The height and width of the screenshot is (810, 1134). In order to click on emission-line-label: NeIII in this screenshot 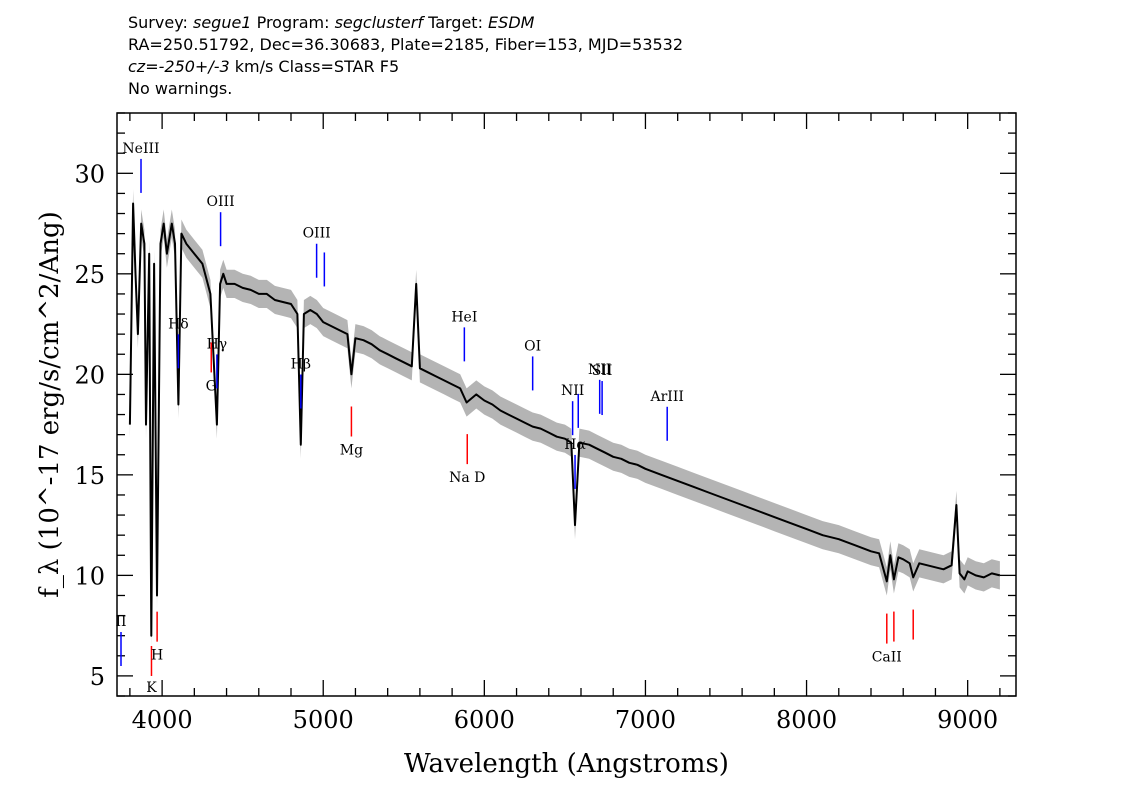, I will do `click(140, 149)`.